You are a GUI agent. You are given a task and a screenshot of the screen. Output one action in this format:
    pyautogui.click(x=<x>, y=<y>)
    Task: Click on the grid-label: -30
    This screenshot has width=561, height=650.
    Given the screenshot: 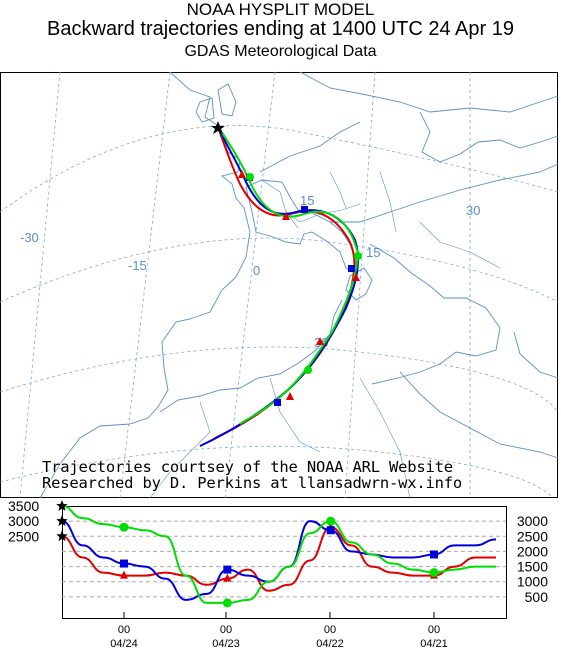 What is the action you would take?
    pyautogui.click(x=29, y=237)
    